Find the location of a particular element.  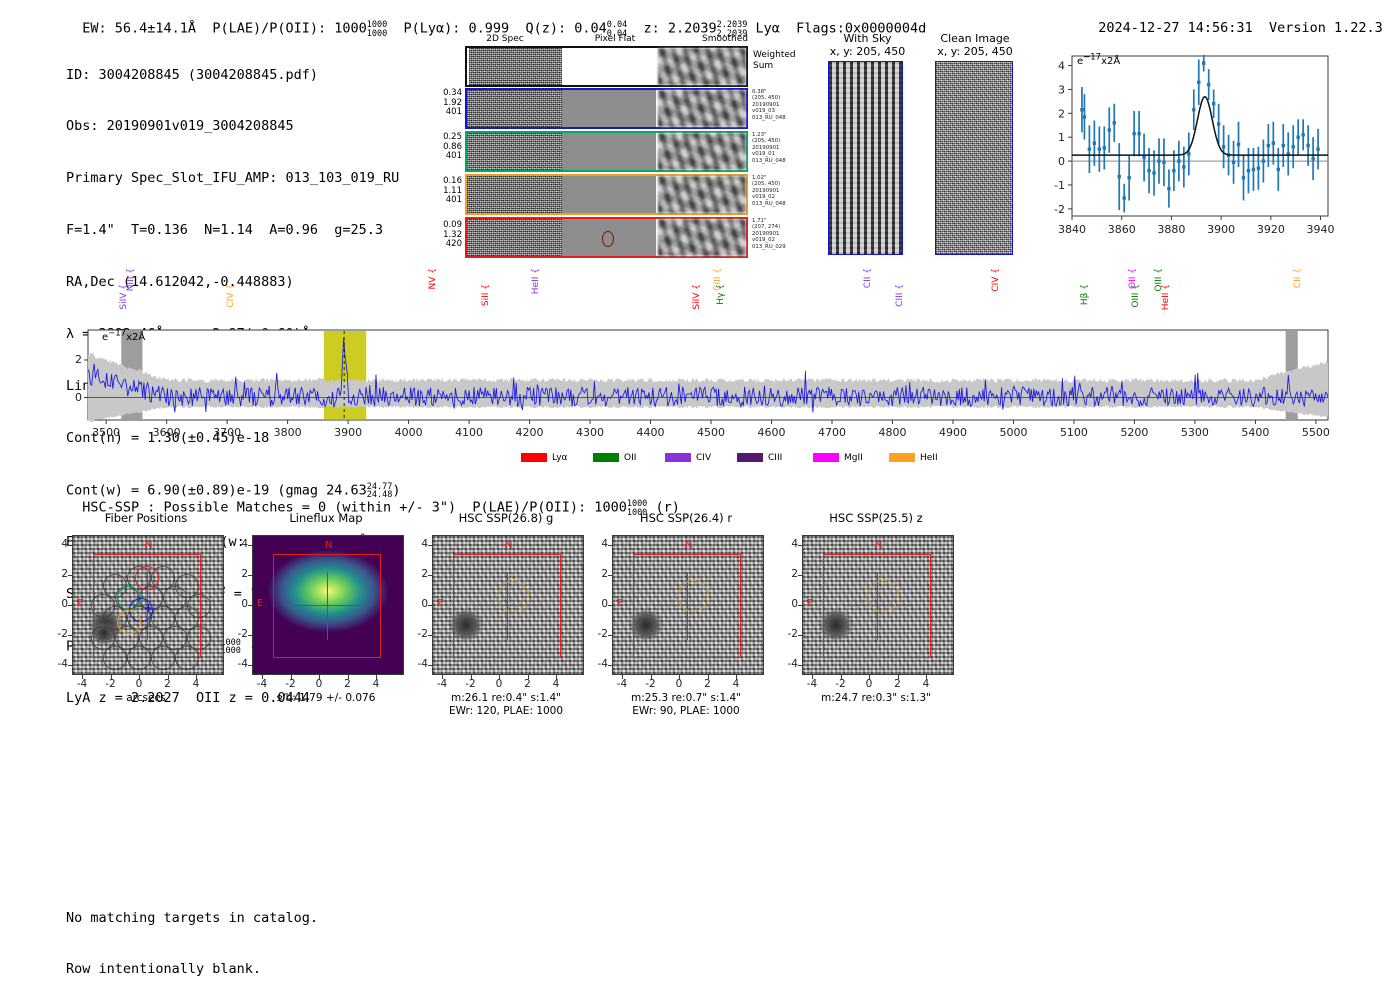

cutout-title-3: HSC SSP(26.4) r is located at coordinates (686, 518).